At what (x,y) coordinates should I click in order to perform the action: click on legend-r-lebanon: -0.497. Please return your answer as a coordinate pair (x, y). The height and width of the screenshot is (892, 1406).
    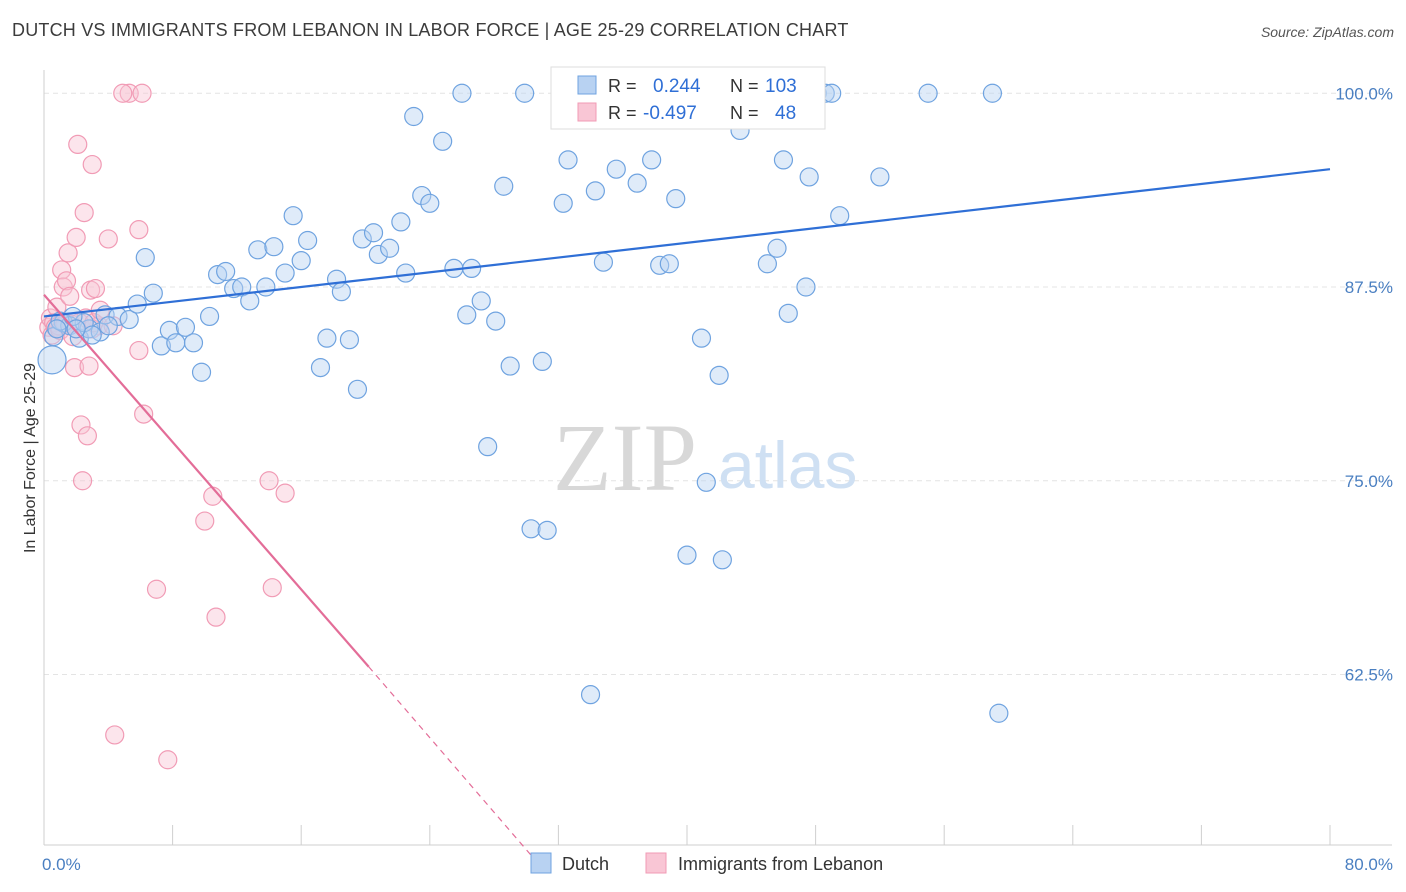
    Looking at the image, I should click on (670, 113).